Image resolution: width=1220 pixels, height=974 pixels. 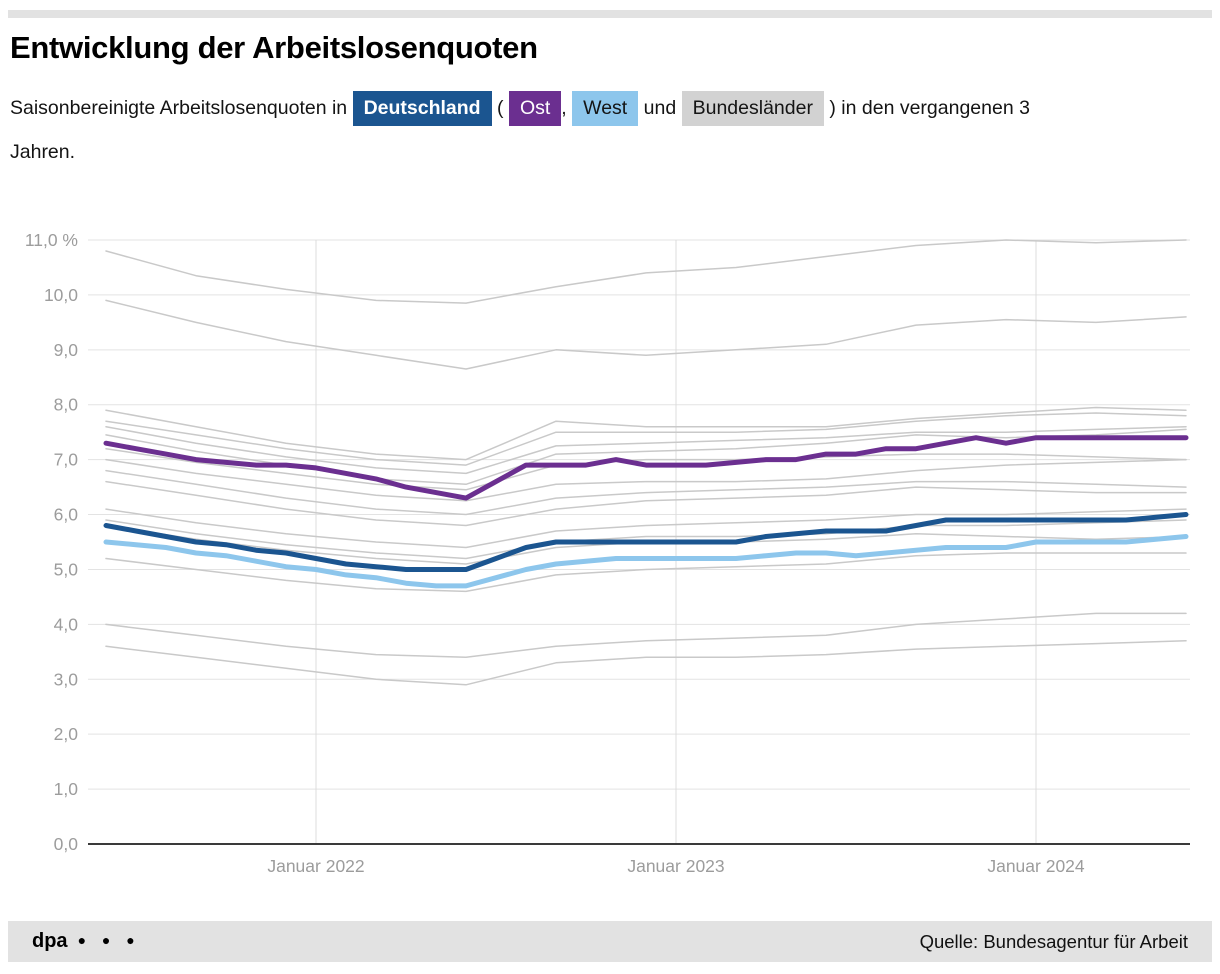 I want to click on source-text: Quelle: Bundesagentur für Arbeit, so click(x=1053, y=941).